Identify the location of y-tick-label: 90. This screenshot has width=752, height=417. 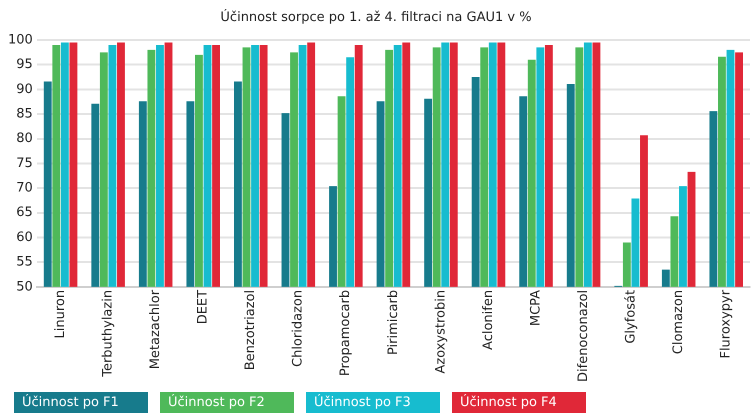
(24, 89).